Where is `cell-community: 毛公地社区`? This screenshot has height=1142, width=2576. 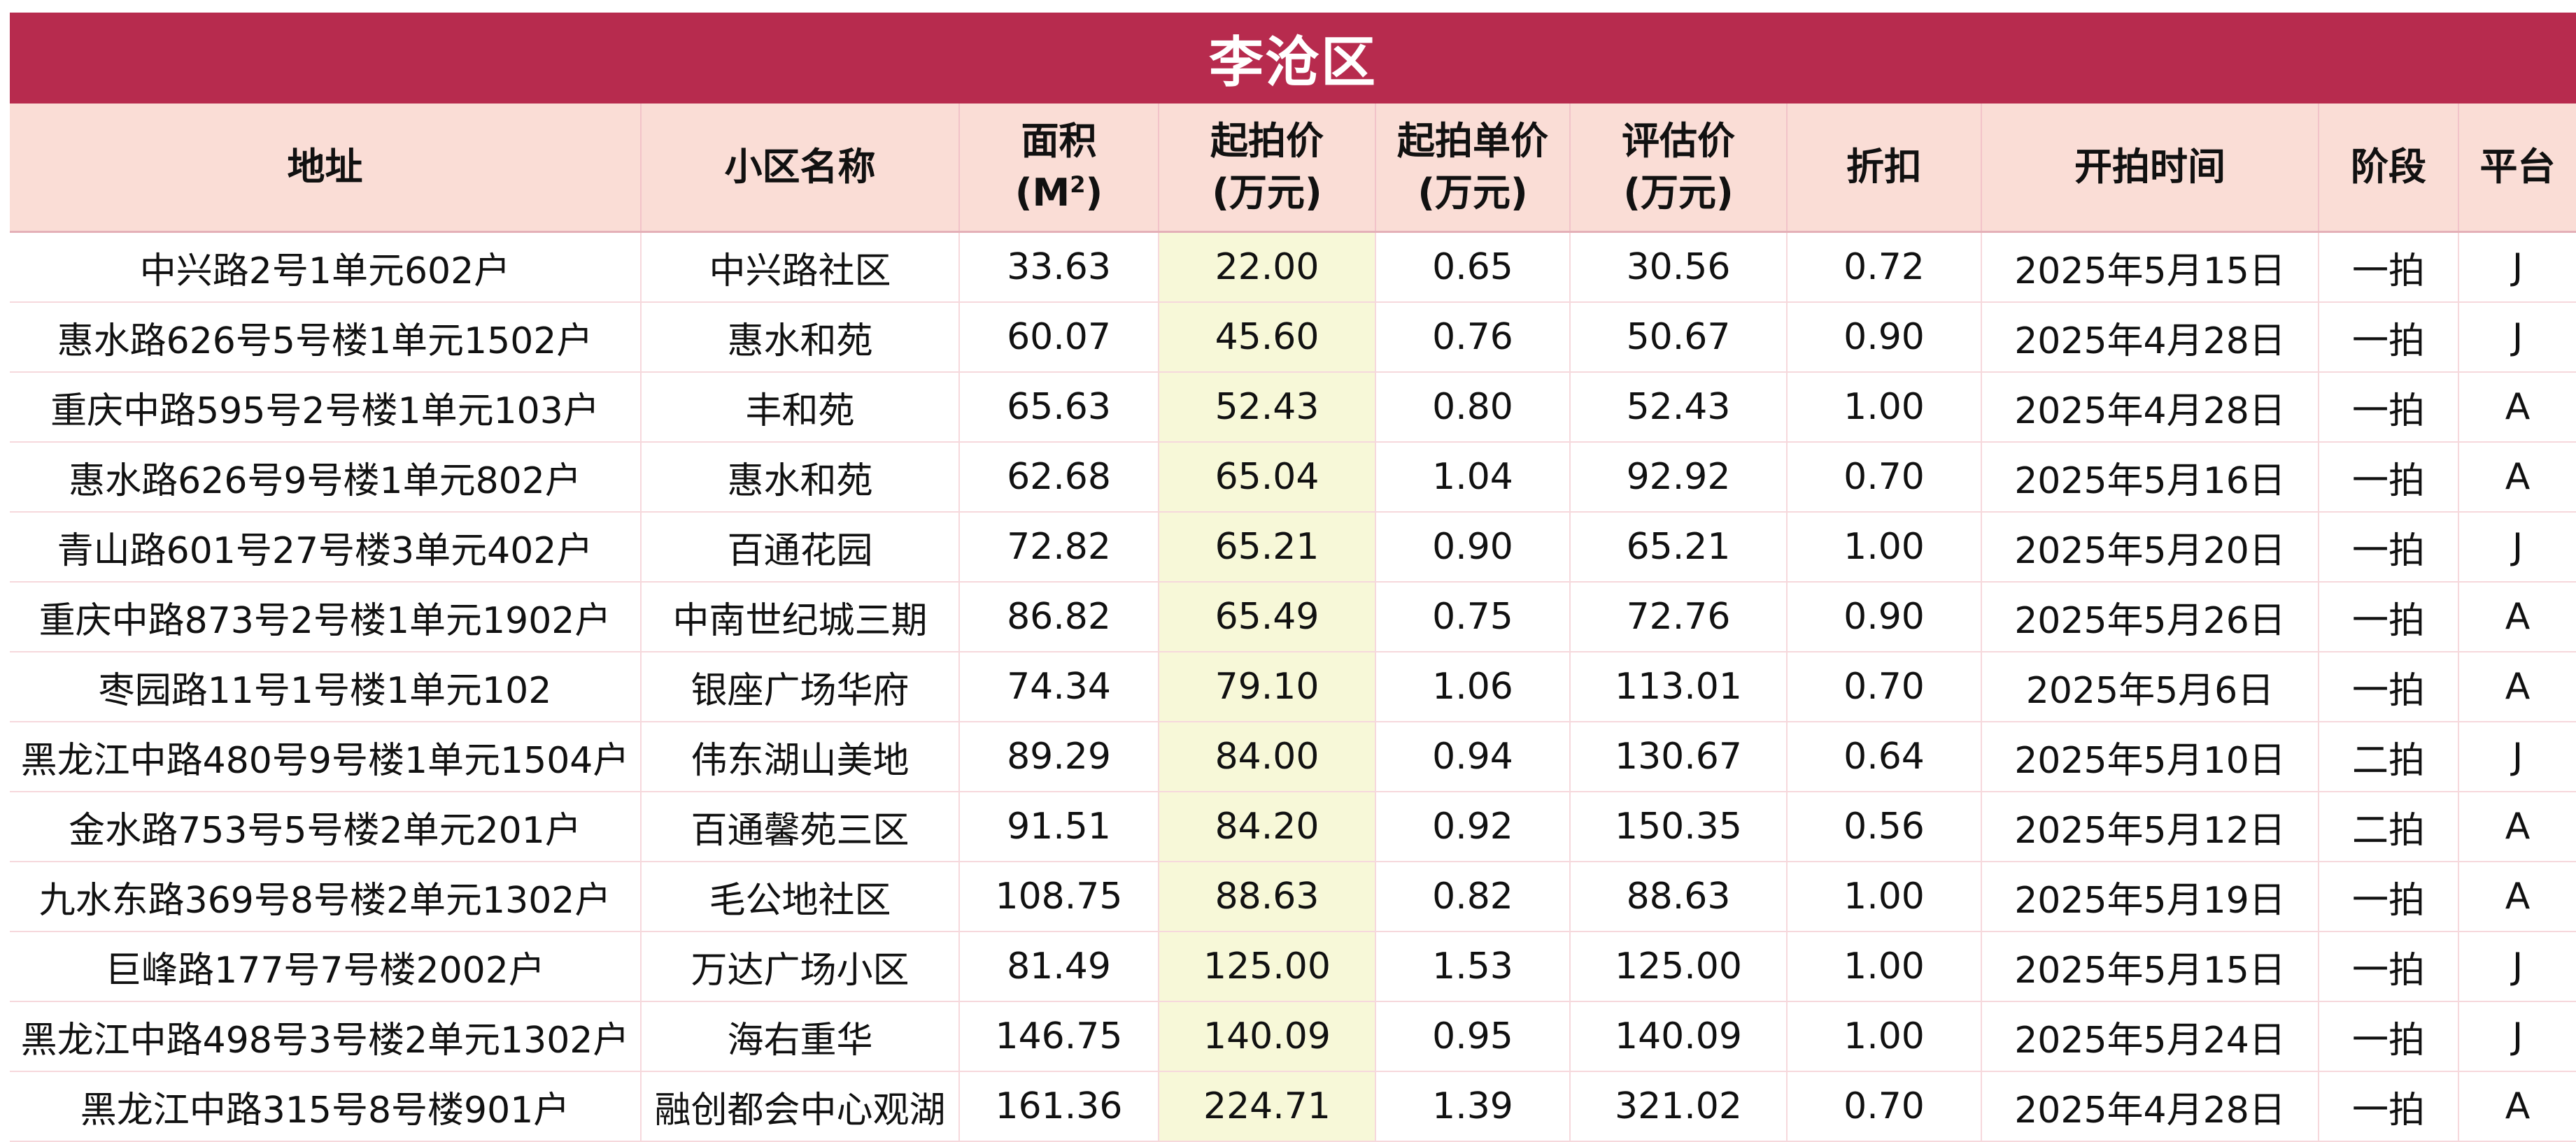 cell-community: 毛公地社区 is located at coordinates (800, 897).